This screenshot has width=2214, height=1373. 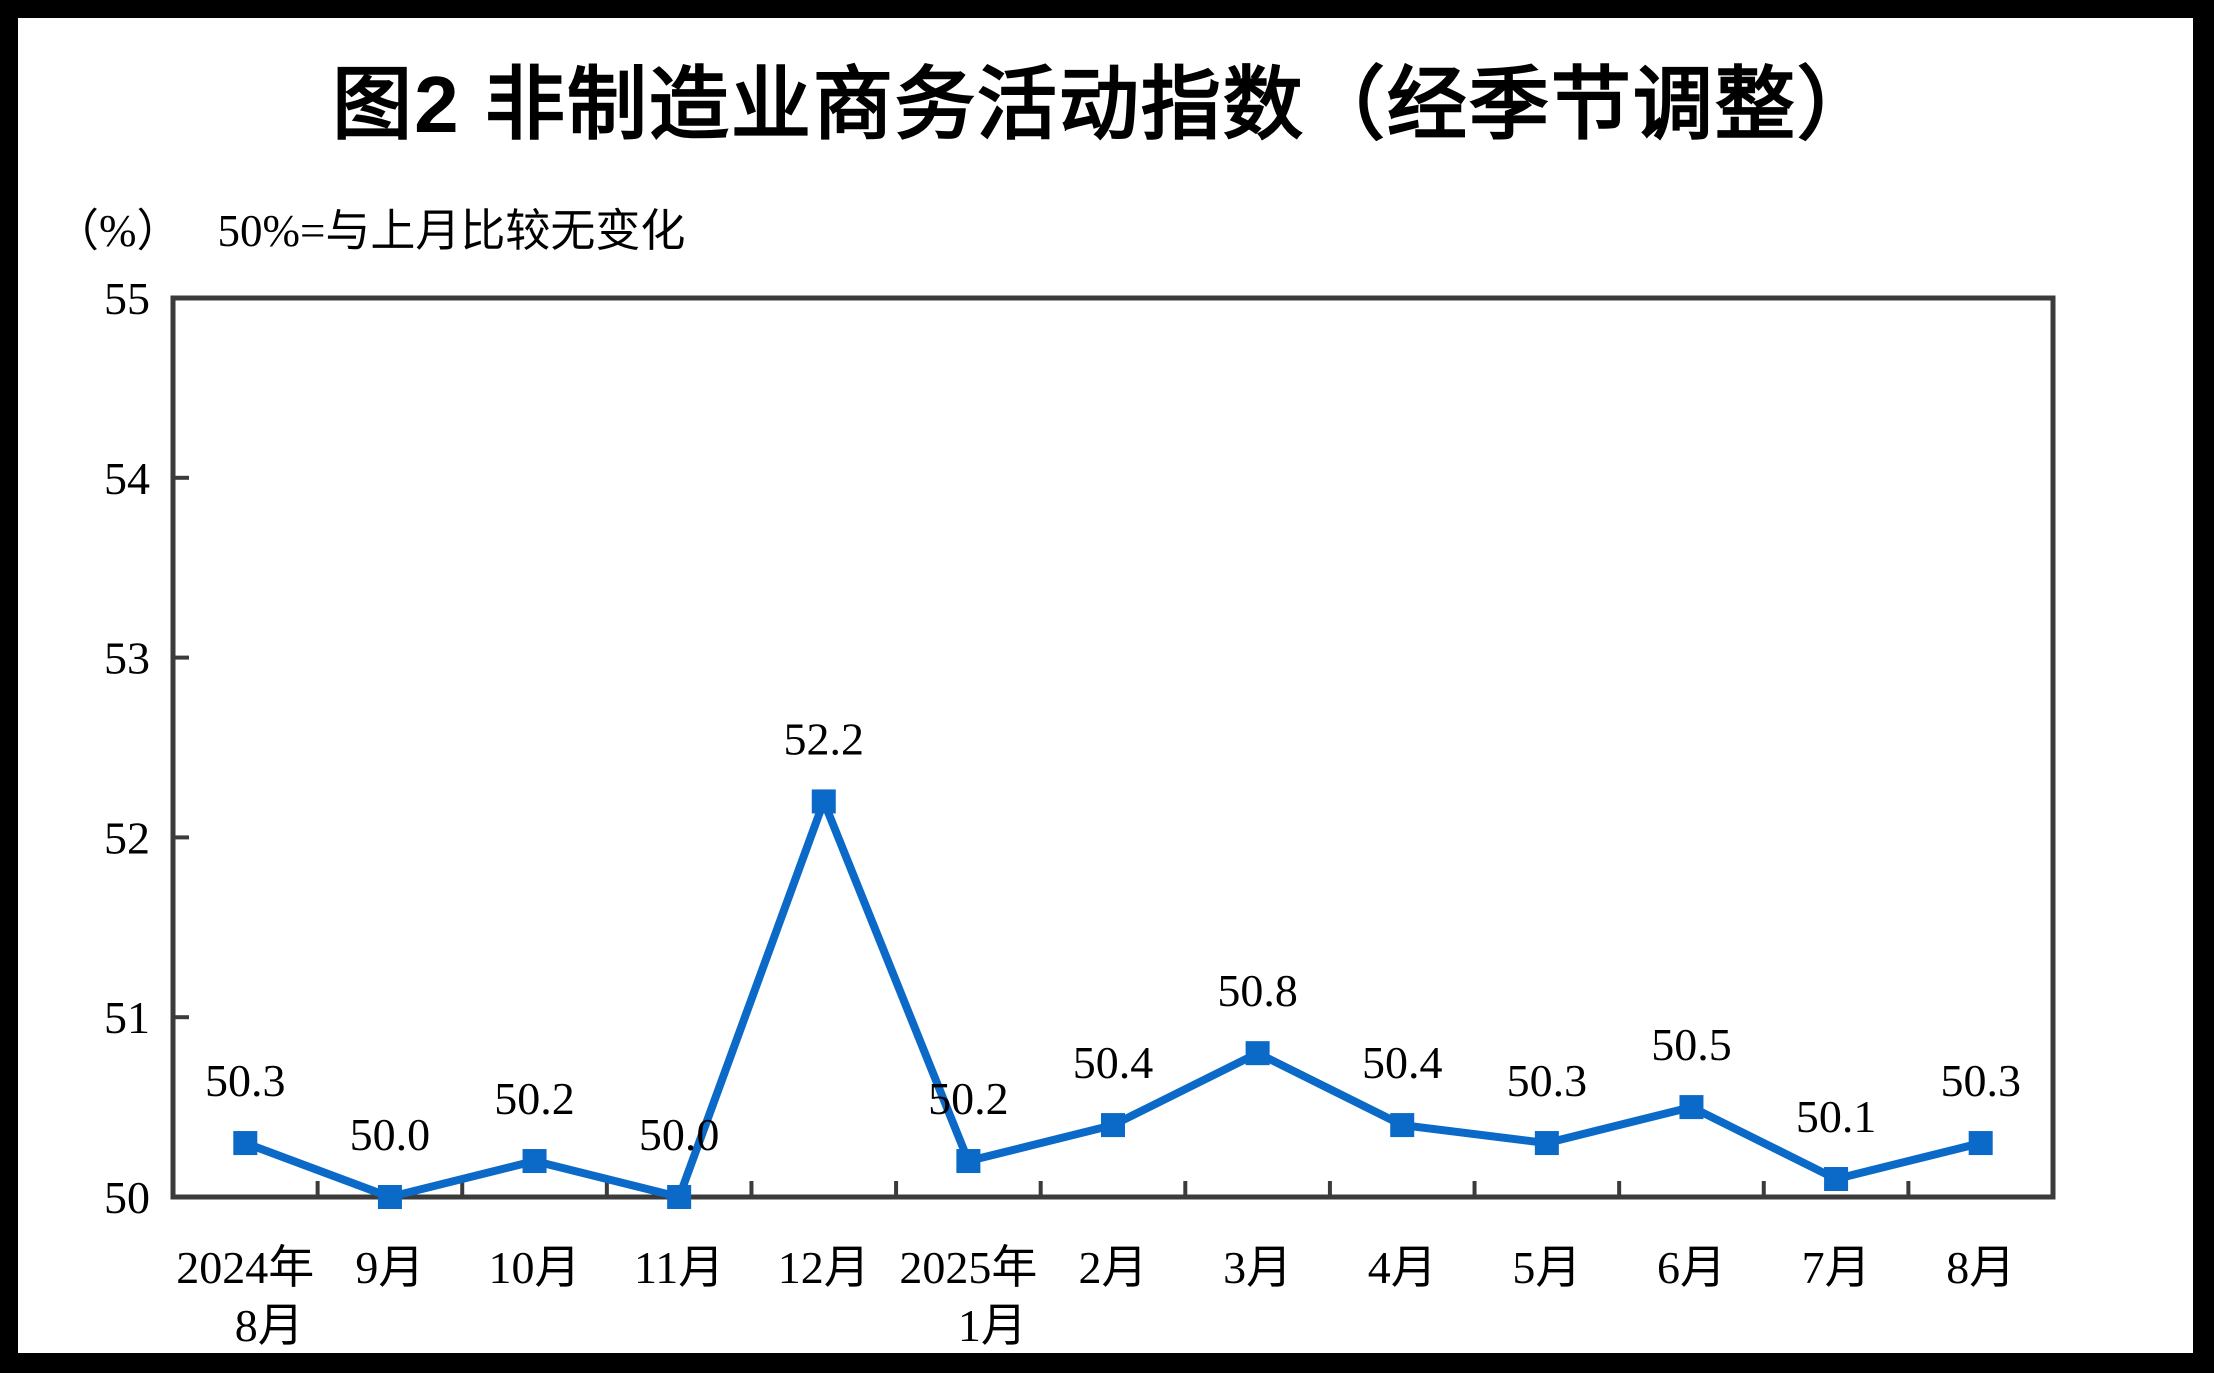 I want to click on x-axis-tick-label: 2025年, so click(x=968, y=1267).